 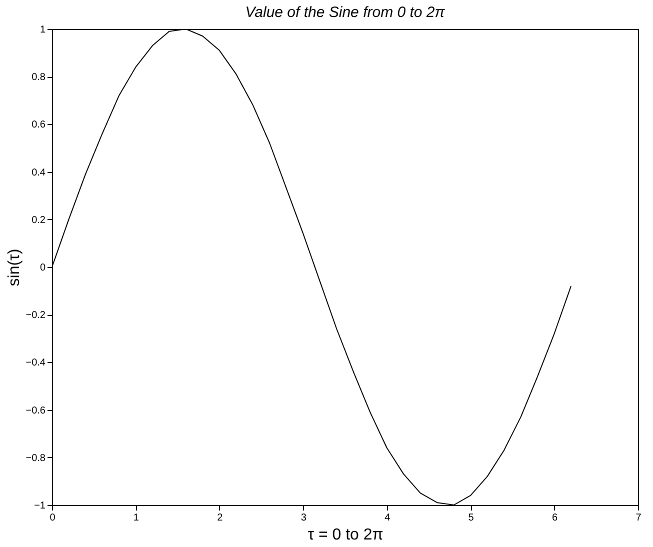 What do you see at coordinates (36, 363) in the screenshot?
I see `y-tick-label: −0.4` at bounding box center [36, 363].